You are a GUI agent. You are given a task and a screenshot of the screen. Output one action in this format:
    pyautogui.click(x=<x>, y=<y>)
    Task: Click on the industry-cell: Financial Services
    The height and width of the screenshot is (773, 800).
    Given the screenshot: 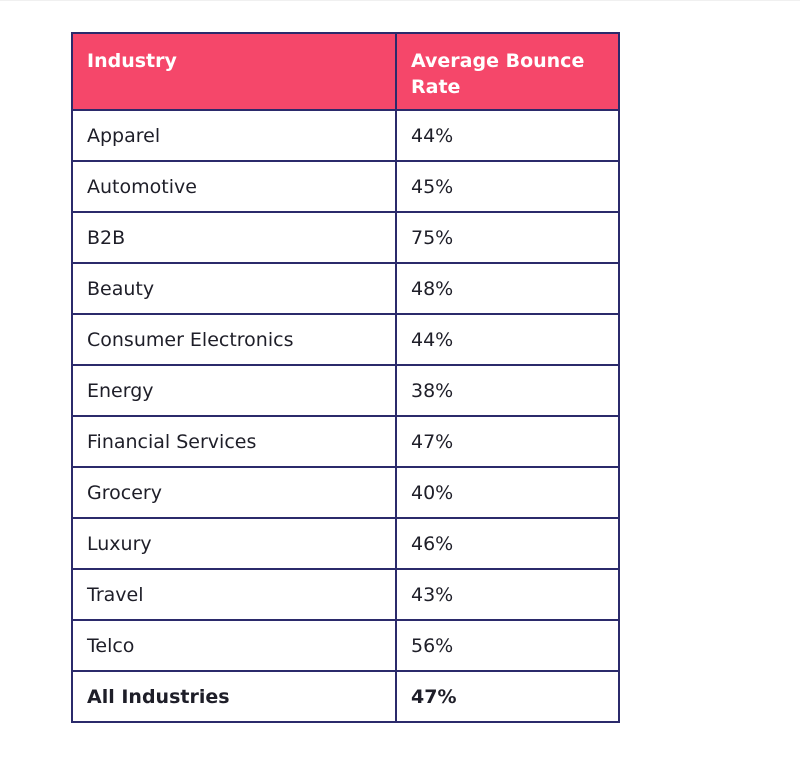 What is the action you would take?
    pyautogui.click(x=234, y=441)
    